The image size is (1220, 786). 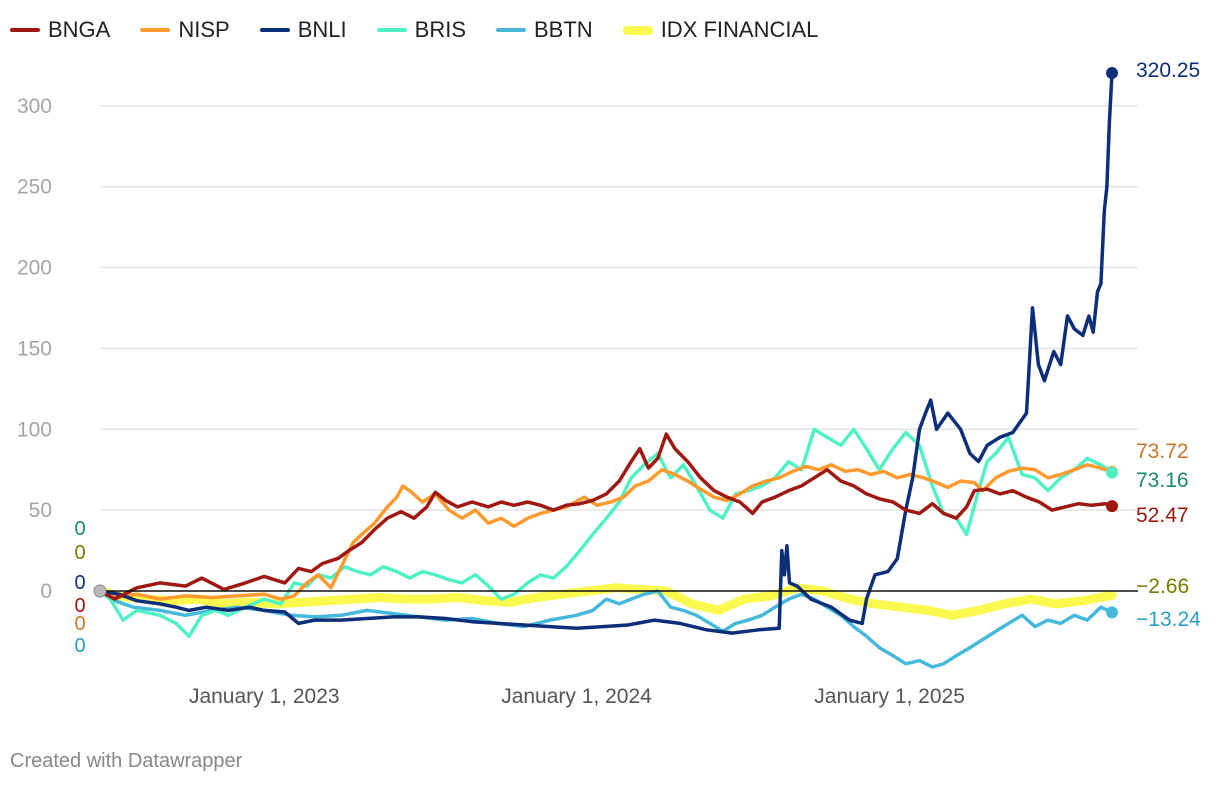 What do you see at coordinates (1162, 586) in the screenshot?
I see `end-value-label: −2.66` at bounding box center [1162, 586].